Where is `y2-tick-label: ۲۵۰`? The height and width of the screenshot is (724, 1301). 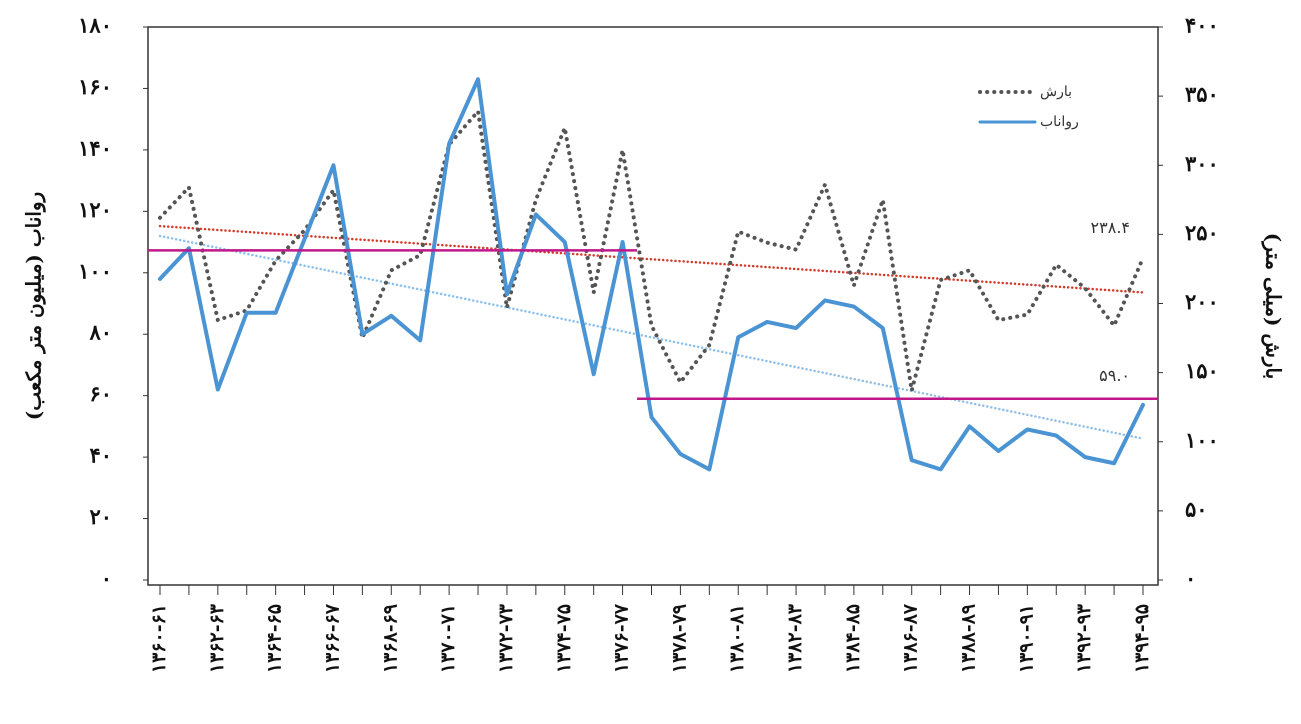 y2-tick-label: ۲۵۰ is located at coordinates (1202, 232).